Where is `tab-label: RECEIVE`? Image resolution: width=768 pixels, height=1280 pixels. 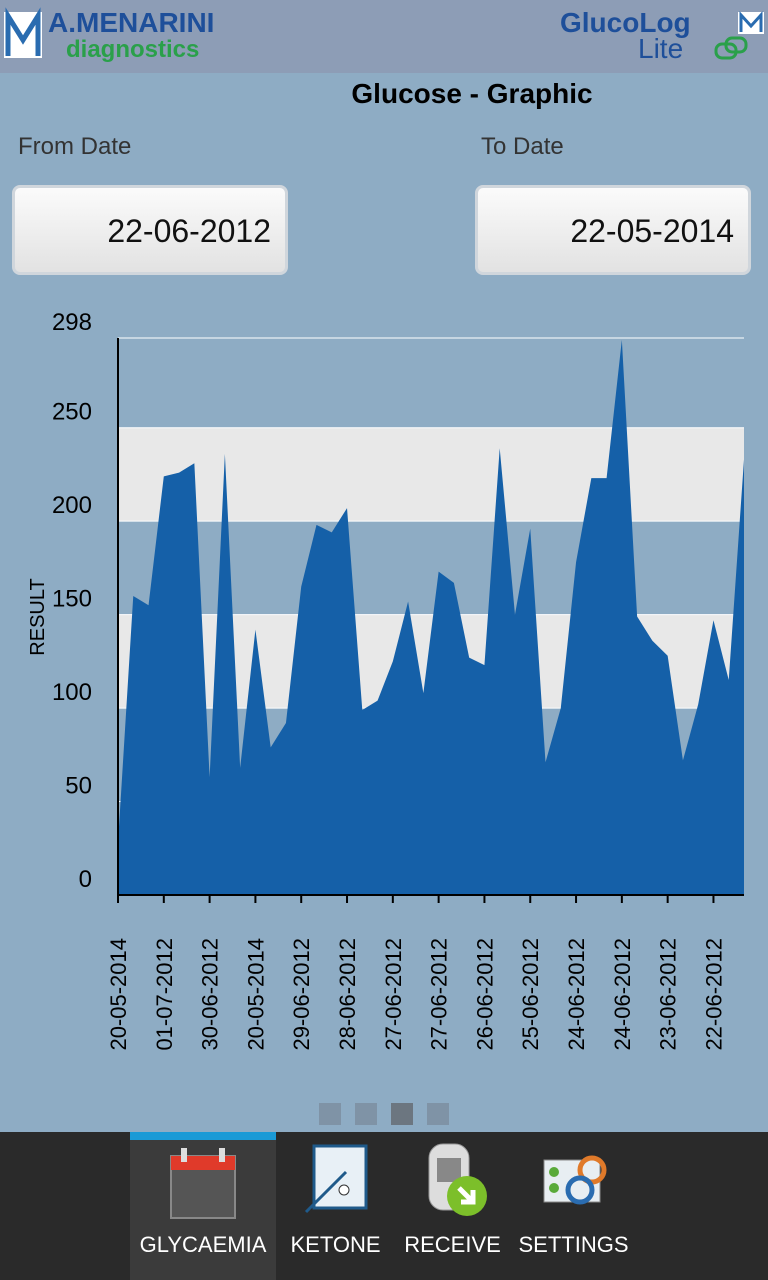 tab-label: RECEIVE is located at coordinates (452, 1244).